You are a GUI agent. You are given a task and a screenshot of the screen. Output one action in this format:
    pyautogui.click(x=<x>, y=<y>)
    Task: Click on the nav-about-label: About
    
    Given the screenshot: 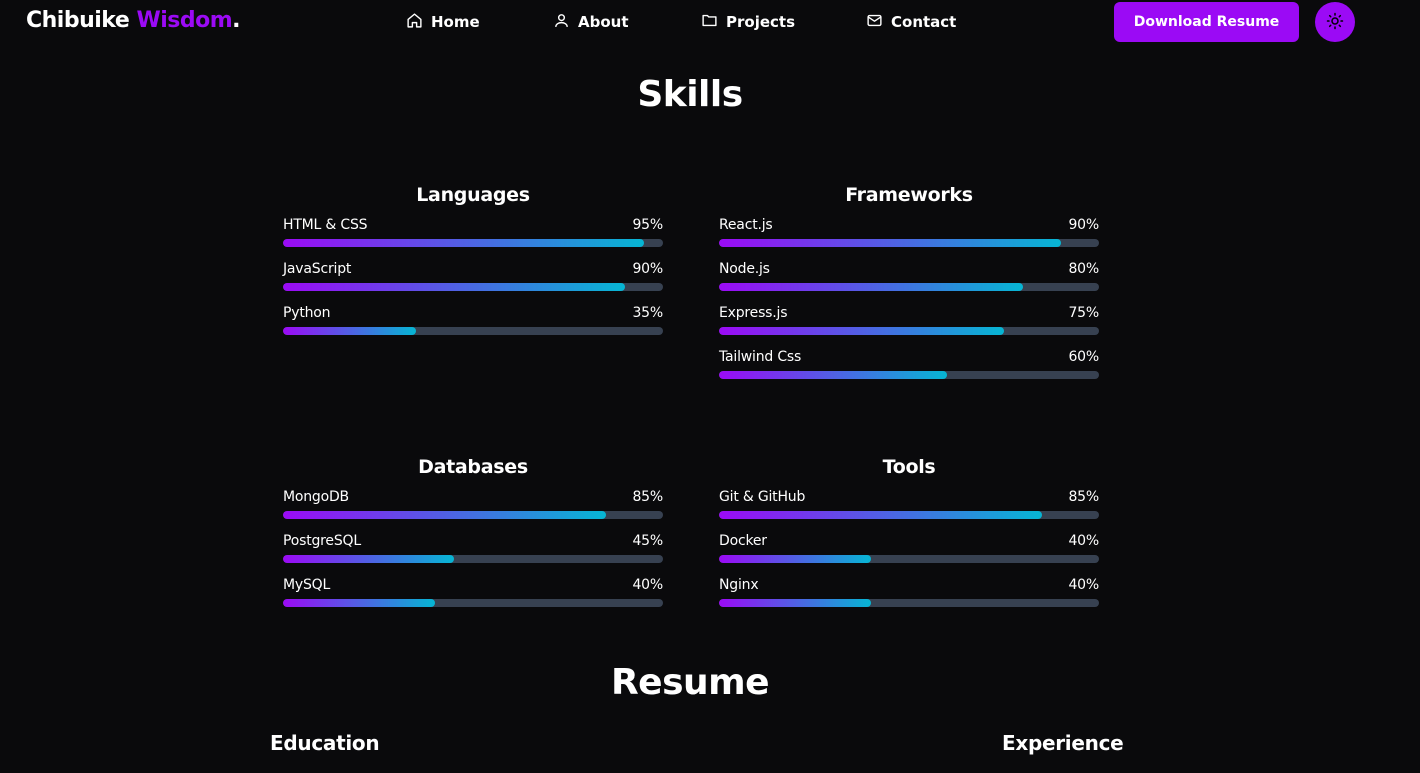 What is the action you would take?
    pyautogui.click(x=603, y=22)
    